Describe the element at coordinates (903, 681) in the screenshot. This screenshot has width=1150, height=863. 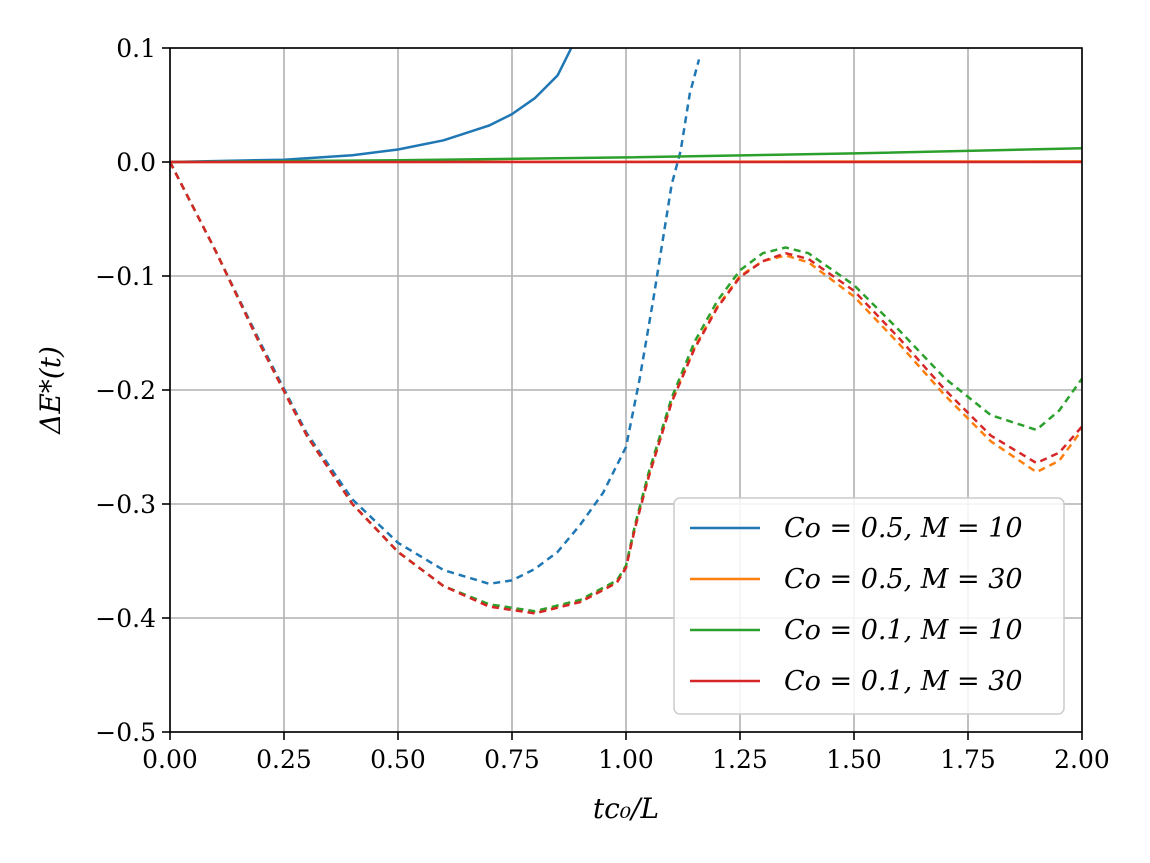
I see `legend-label: Co = 0.1, M = 30` at that location.